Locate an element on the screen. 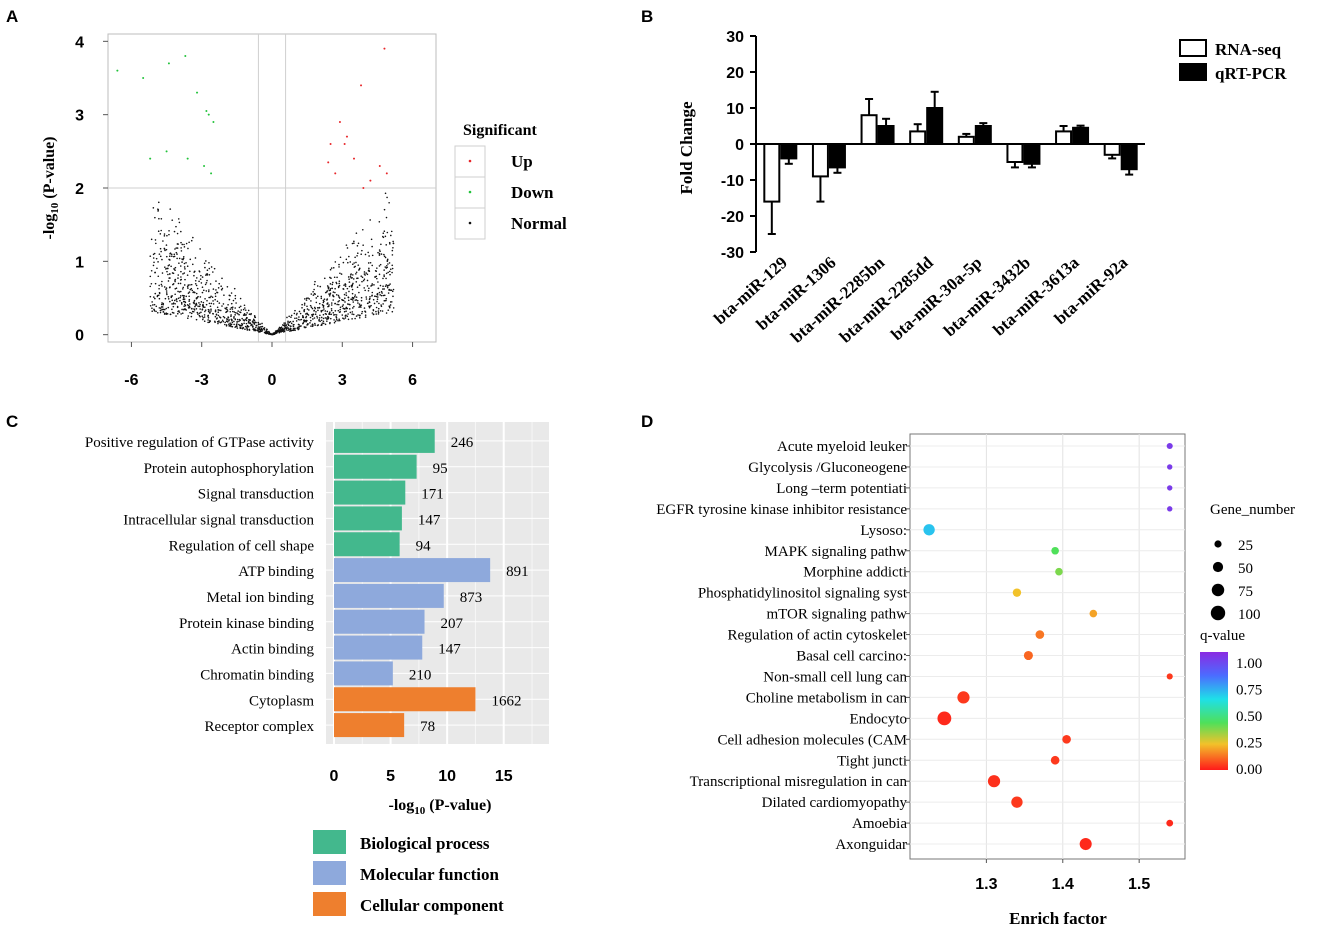  kegg-pathway-label: mTOR signaling pathw is located at coordinates (836, 615).